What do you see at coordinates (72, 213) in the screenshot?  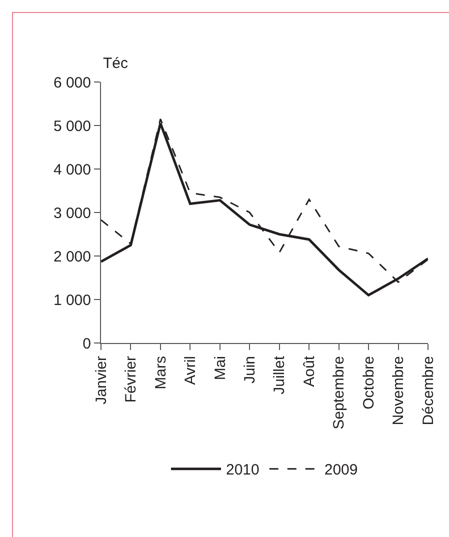 I see `y-tick-label: 3 000` at bounding box center [72, 213].